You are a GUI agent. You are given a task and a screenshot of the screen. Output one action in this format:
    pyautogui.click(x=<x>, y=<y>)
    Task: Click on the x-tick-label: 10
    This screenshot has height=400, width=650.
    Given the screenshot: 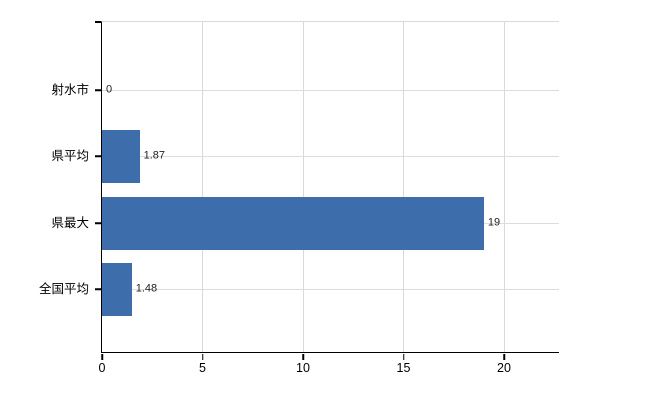 What is the action you would take?
    pyautogui.click(x=303, y=368)
    